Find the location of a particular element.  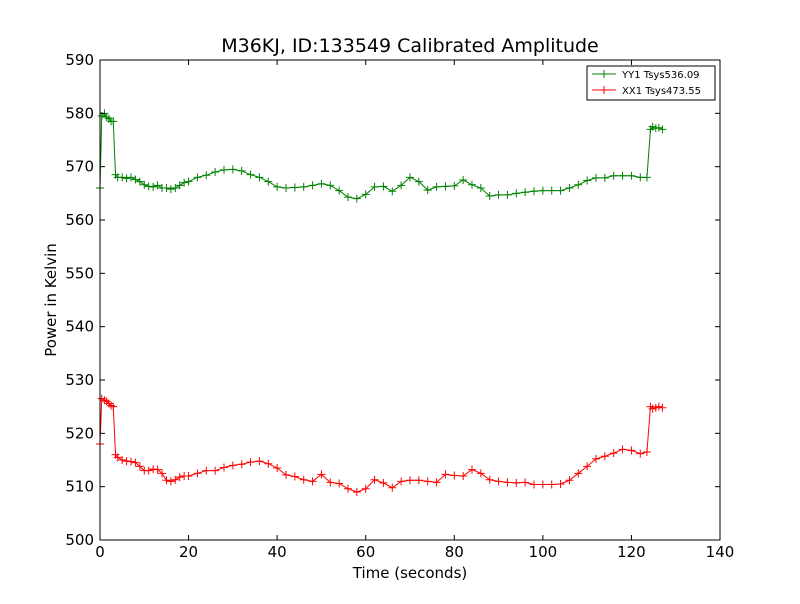

x-tick-label: 20 is located at coordinates (188, 552).